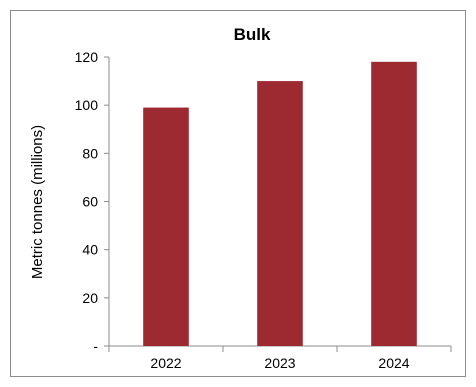 The width and height of the screenshot is (476, 387). Describe the element at coordinates (252, 34) in the screenshot. I see `chart-title: Bulk` at that location.